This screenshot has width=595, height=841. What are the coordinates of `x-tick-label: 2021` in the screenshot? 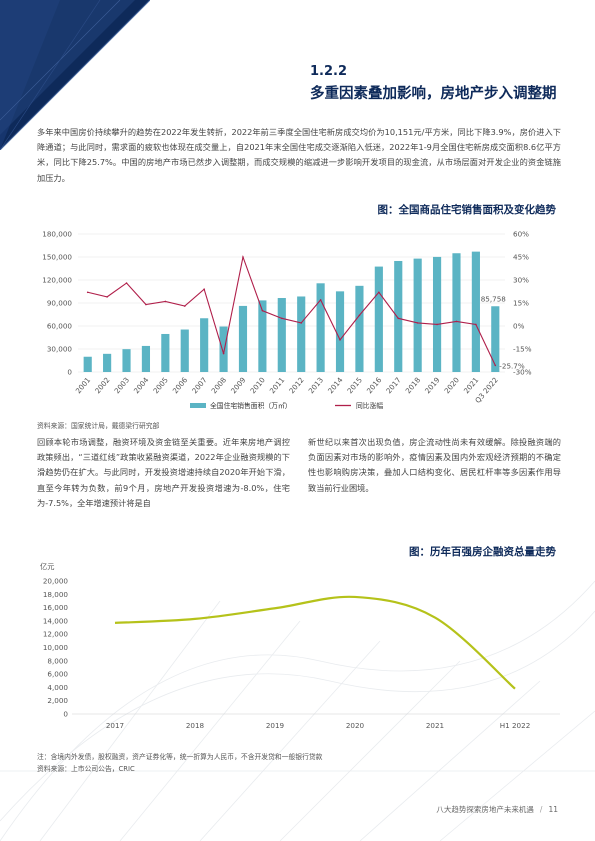 It's located at (435, 725).